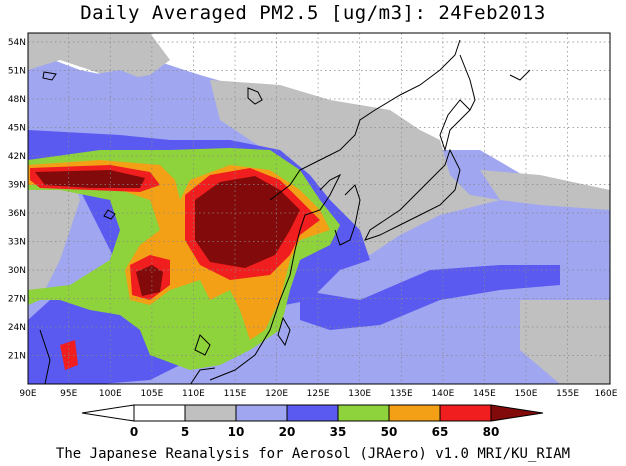 The height and width of the screenshot is (466, 626). Describe the element at coordinates (193, 394) in the screenshot. I see `lon-label: 110E` at that location.